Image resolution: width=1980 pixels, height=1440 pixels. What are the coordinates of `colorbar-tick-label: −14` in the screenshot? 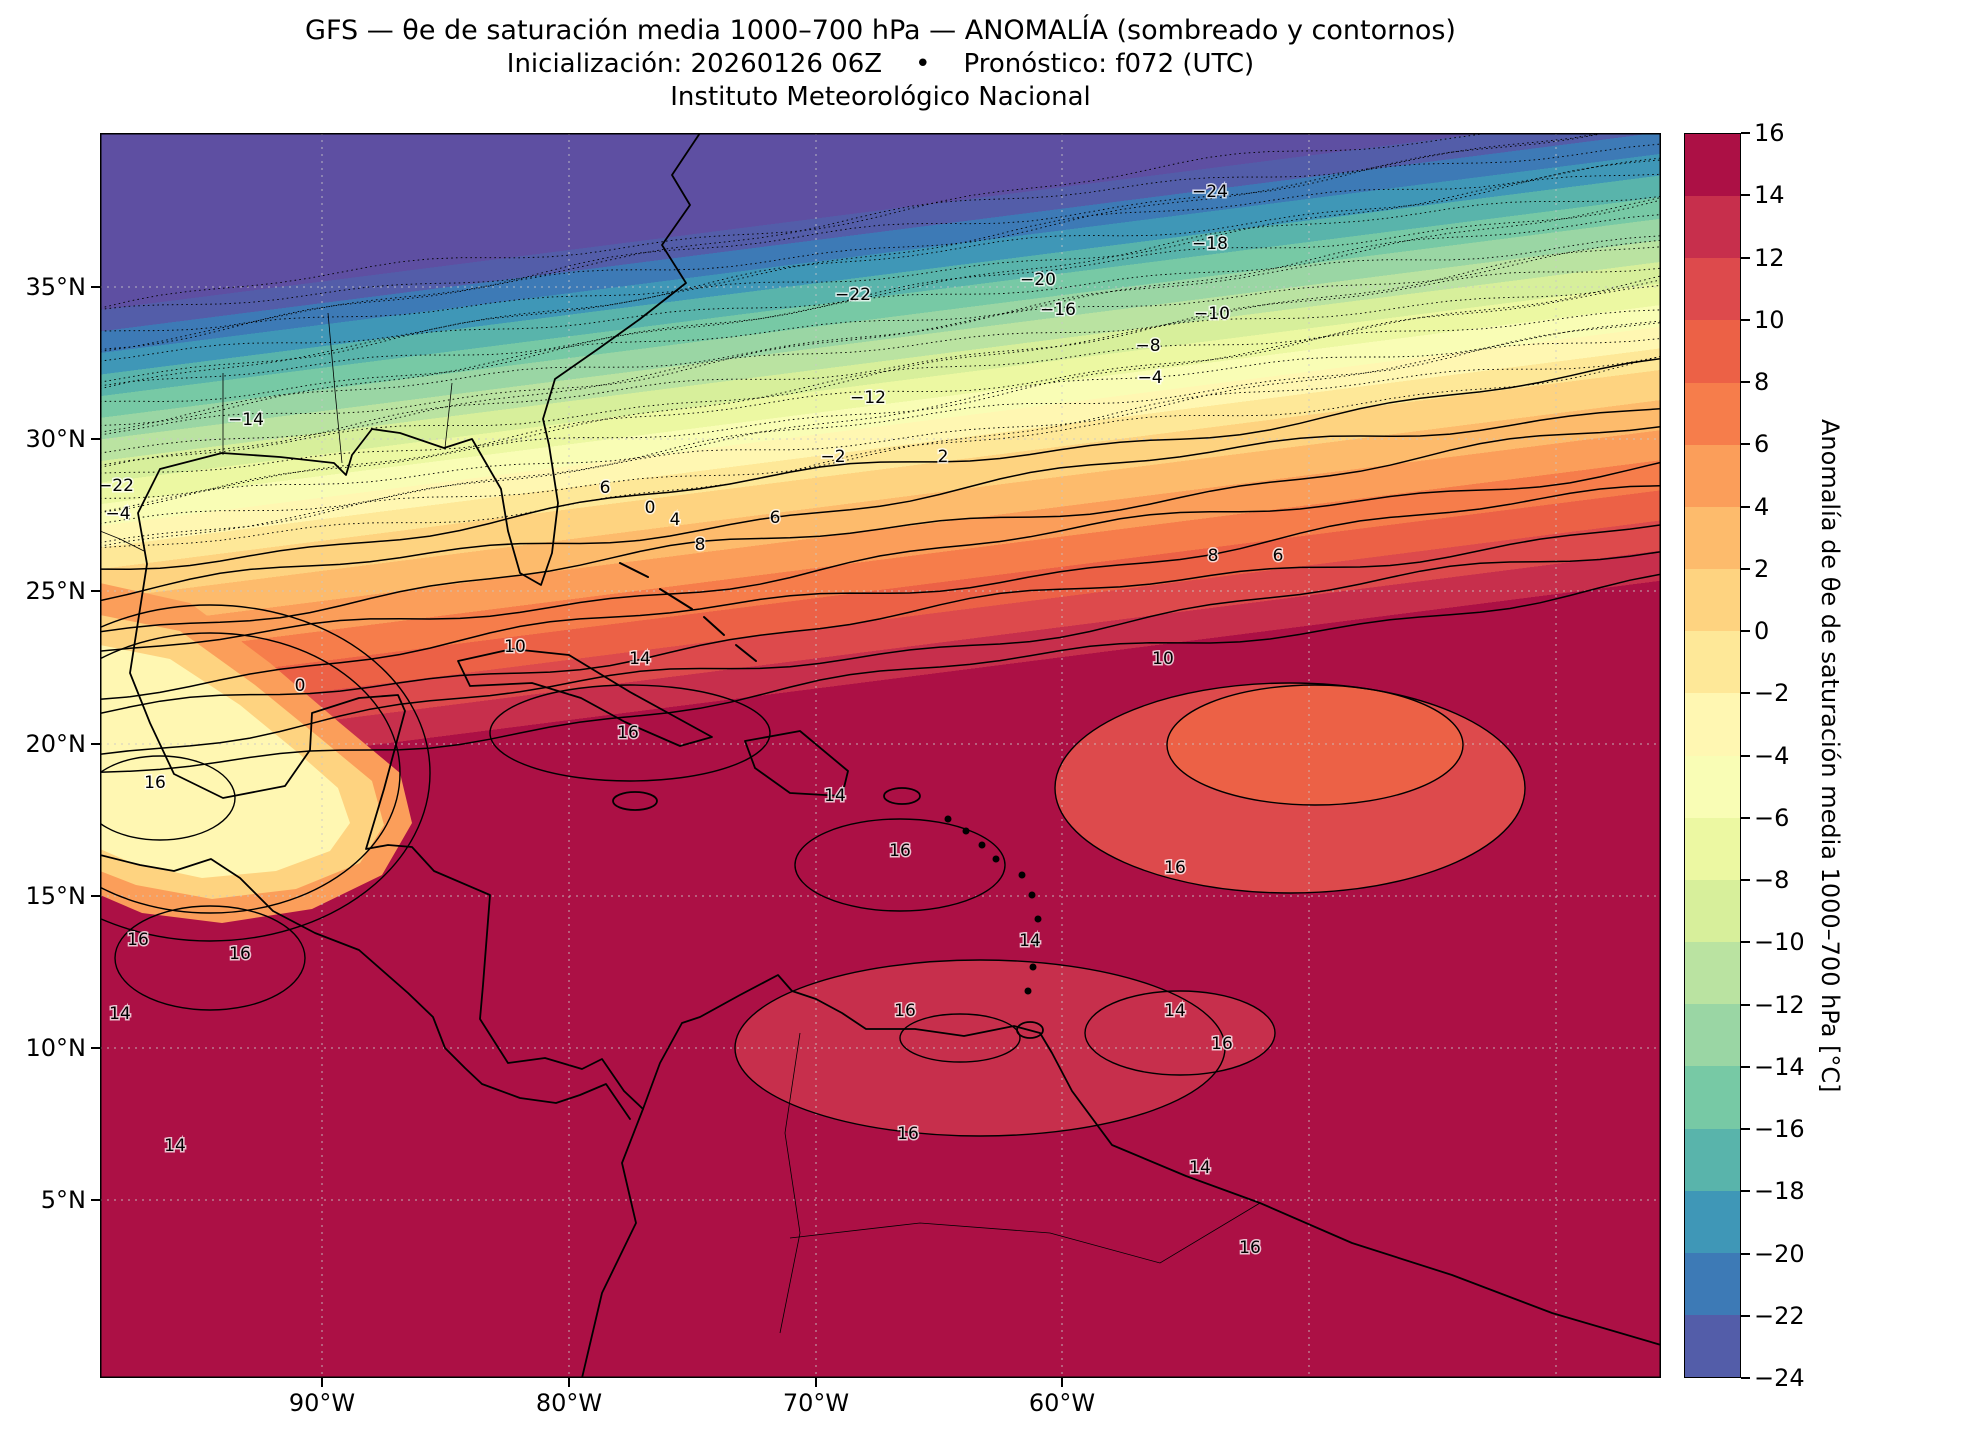 It's located at (1779, 1066).